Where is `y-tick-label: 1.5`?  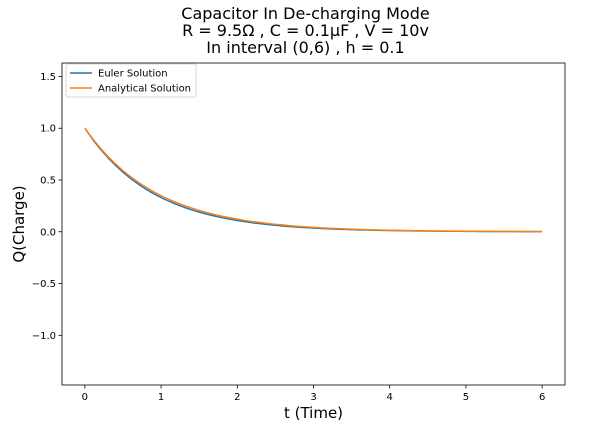
y-tick-label: 1.5 is located at coordinates (48, 77).